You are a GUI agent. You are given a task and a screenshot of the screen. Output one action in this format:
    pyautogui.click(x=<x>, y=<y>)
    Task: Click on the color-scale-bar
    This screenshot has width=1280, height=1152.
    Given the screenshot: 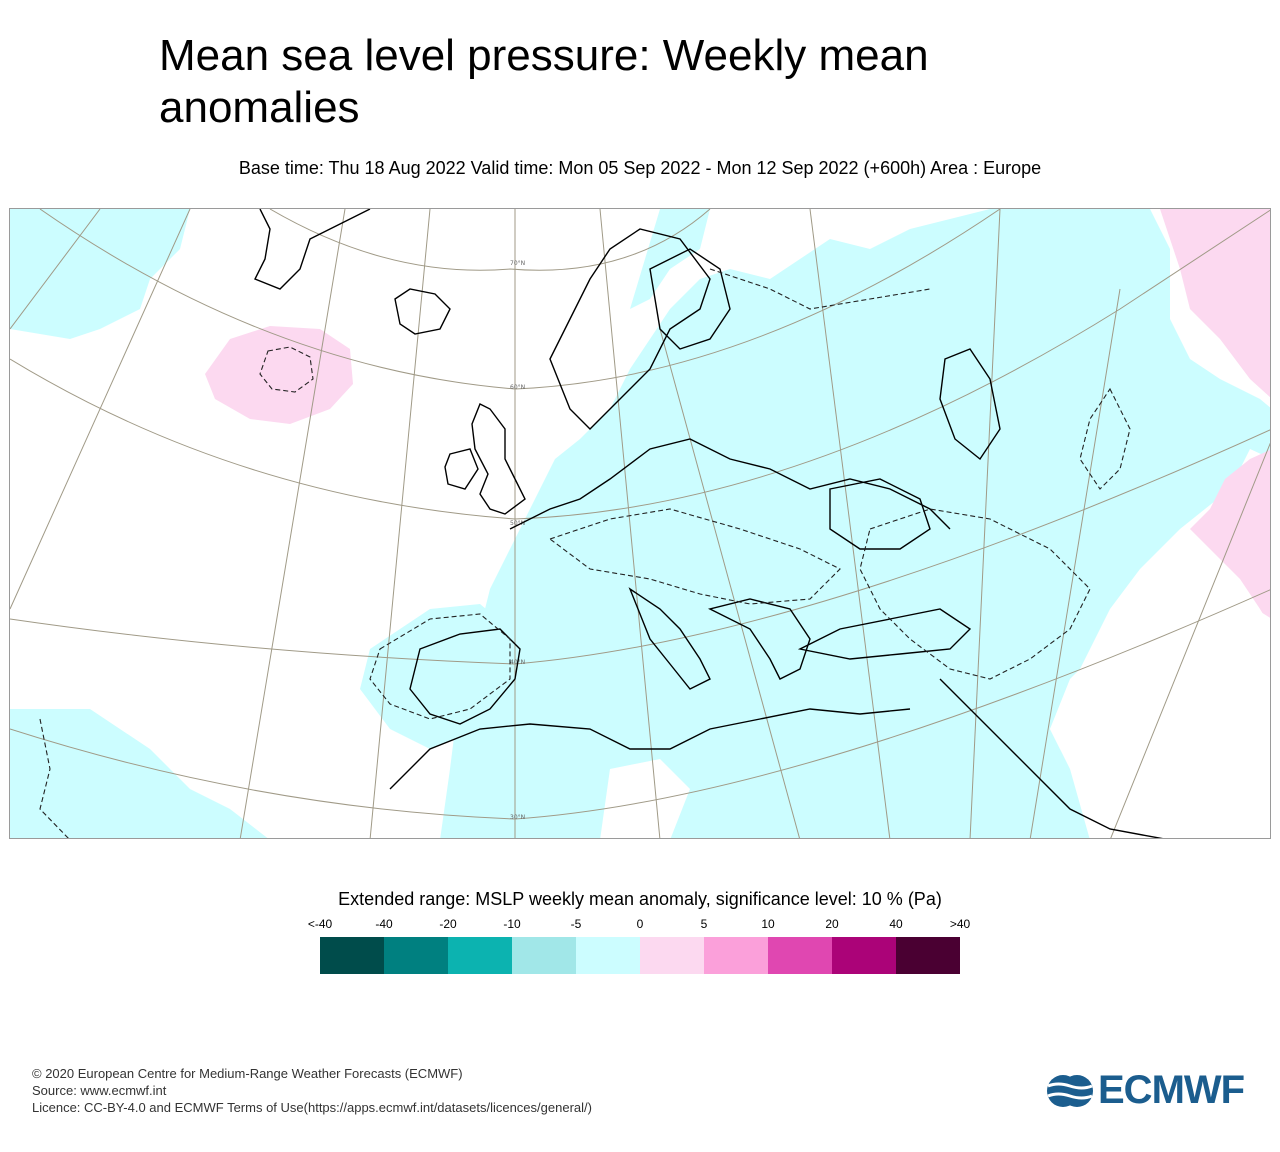 What is the action you would take?
    pyautogui.click(x=640, y=955)
    